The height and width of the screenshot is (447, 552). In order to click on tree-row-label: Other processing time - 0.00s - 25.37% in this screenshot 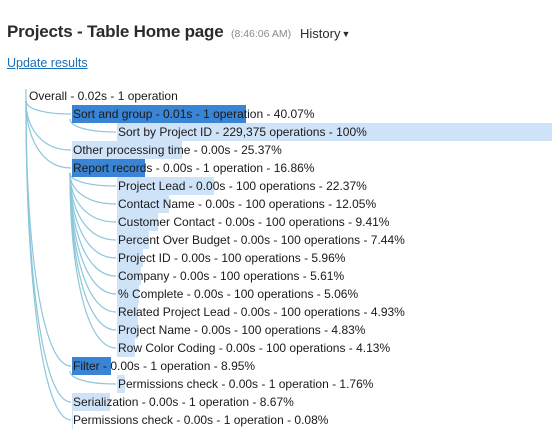, I will do `click(177, 150)`.